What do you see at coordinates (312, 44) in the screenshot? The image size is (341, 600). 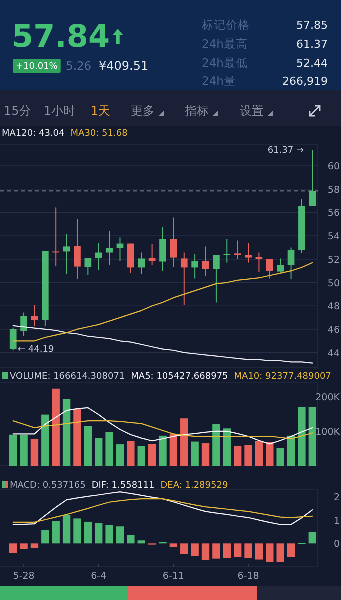 I see `text: 61.37` at bounding box center [312, 44].